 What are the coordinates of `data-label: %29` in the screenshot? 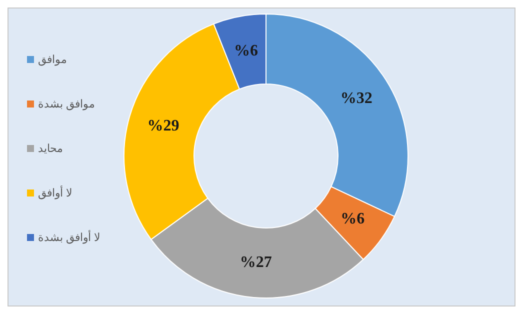 It's located at (163, 126).